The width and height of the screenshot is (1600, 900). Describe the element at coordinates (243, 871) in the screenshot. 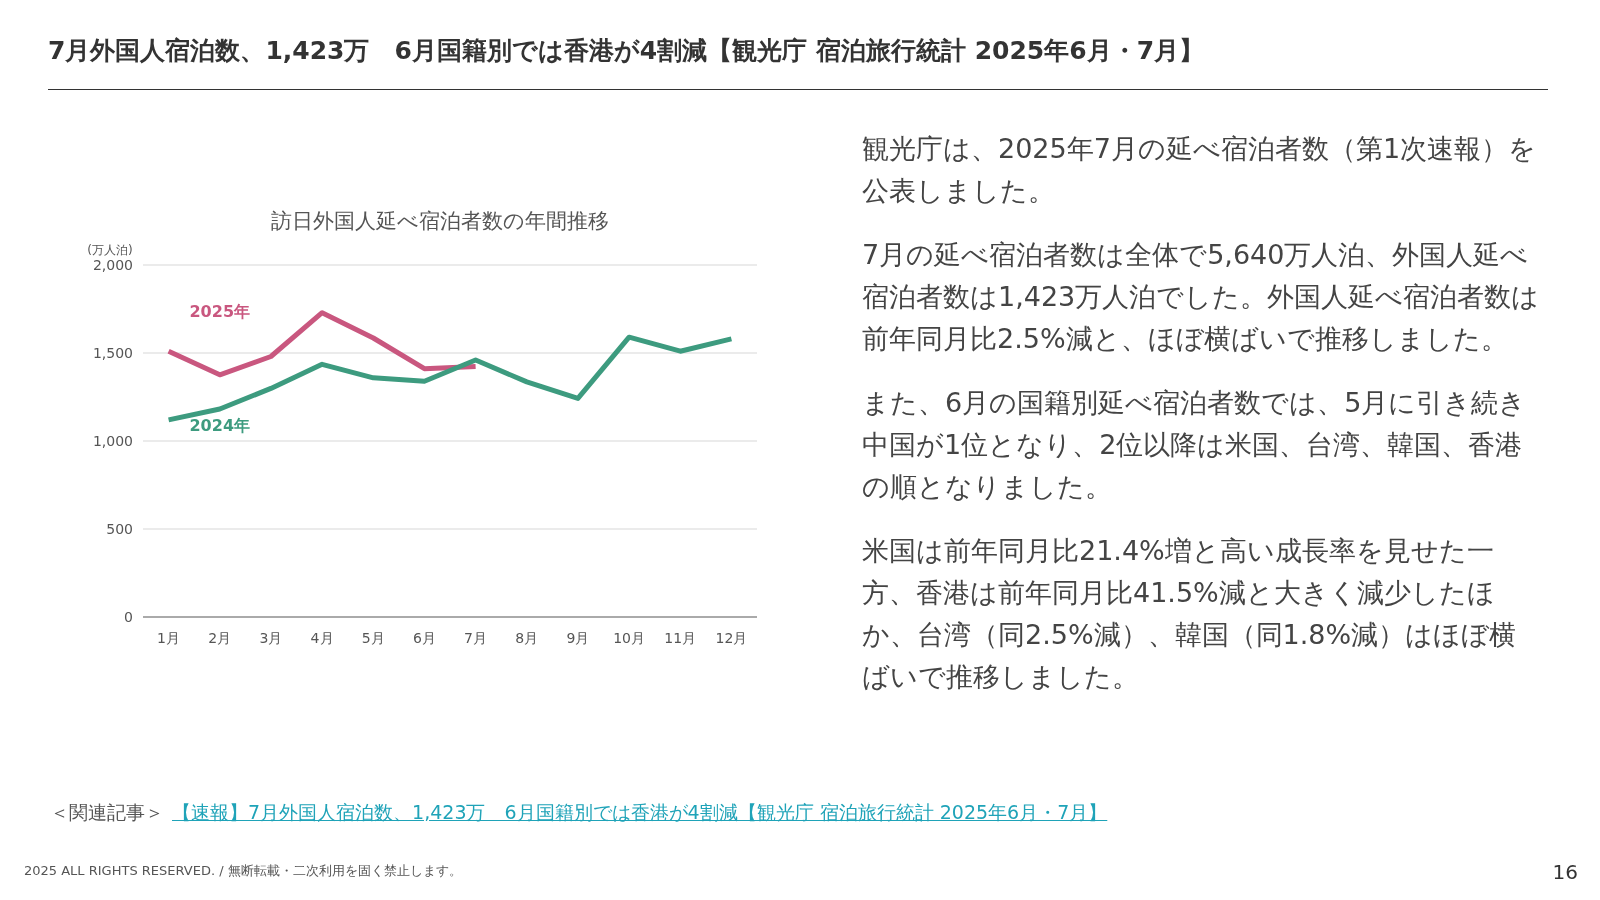

I see `text: 2025 ALL RIGHTS RESERVED. / 無断転載・二次利用を固く禁止します。` at that location.